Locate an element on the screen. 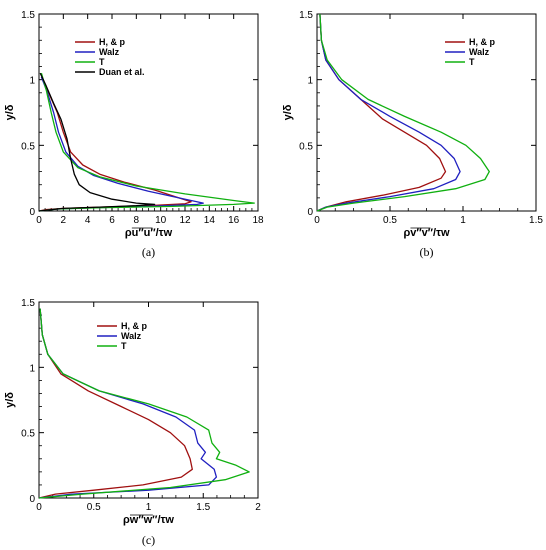 Image resolution: width=546 pixels, height=550 pixels. x-tick-label: 12 is located at coordinates (185, 220).